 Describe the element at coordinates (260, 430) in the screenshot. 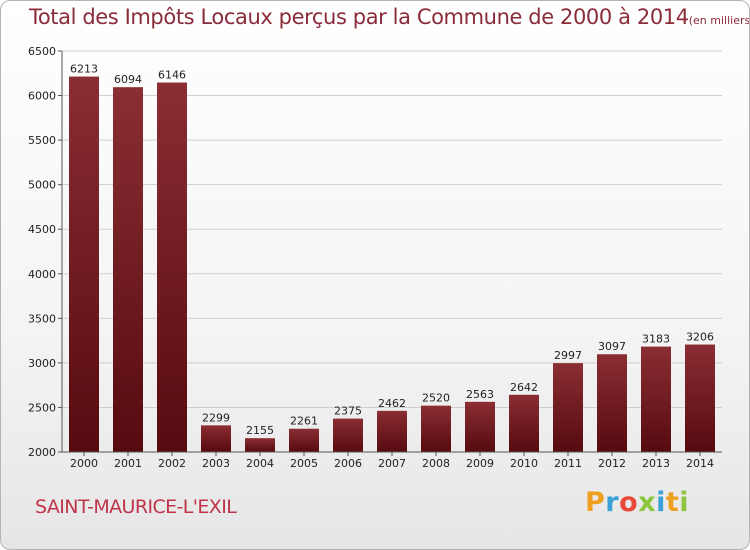

I see `data-label: 2155` at that location.